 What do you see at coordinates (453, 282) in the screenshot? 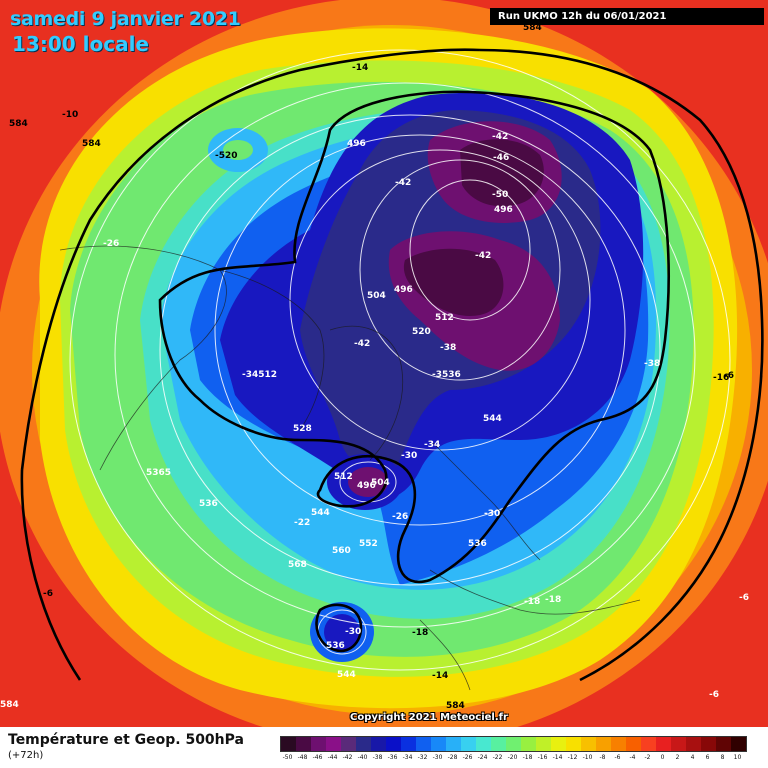
I see `deep-purple-core-south` at bounding box center [453, 282].